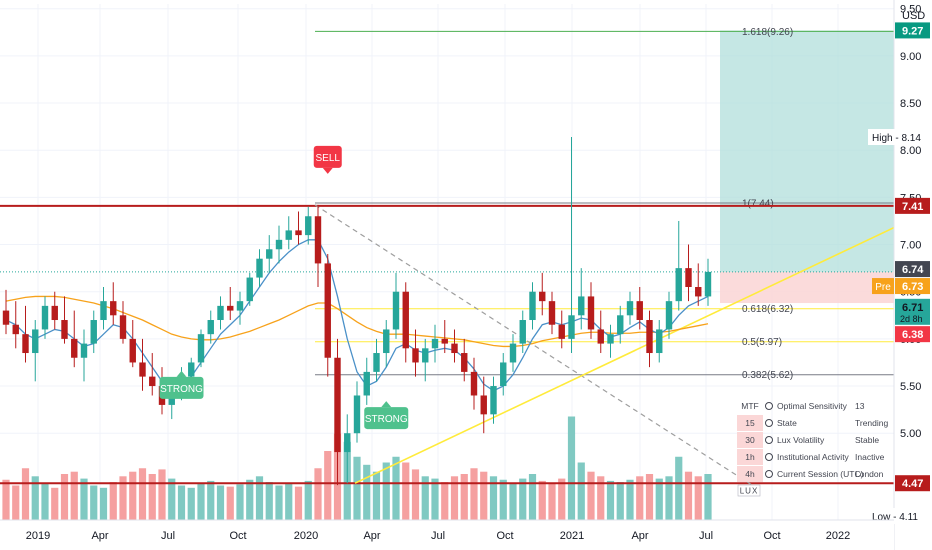  I want to click on strong-signal-pointer, so click(386, 404).